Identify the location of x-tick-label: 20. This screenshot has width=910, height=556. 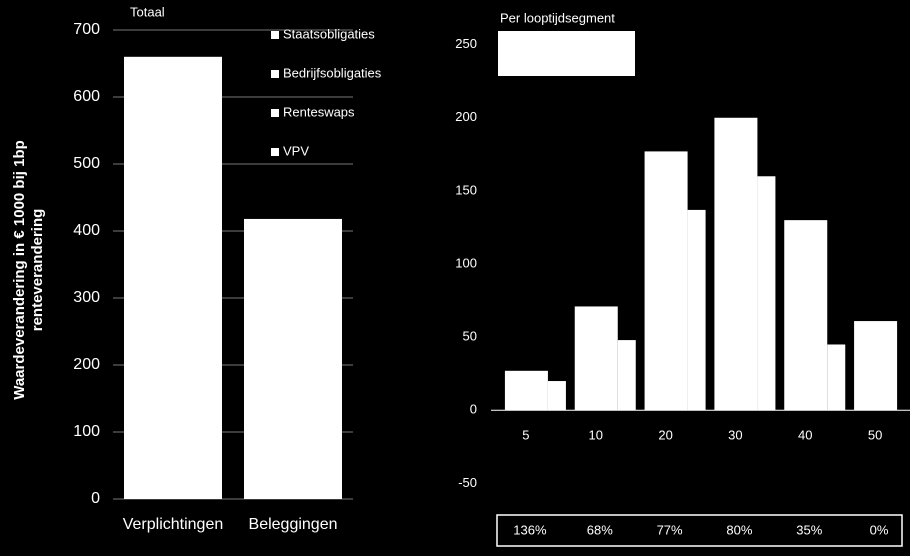
(665, 434).